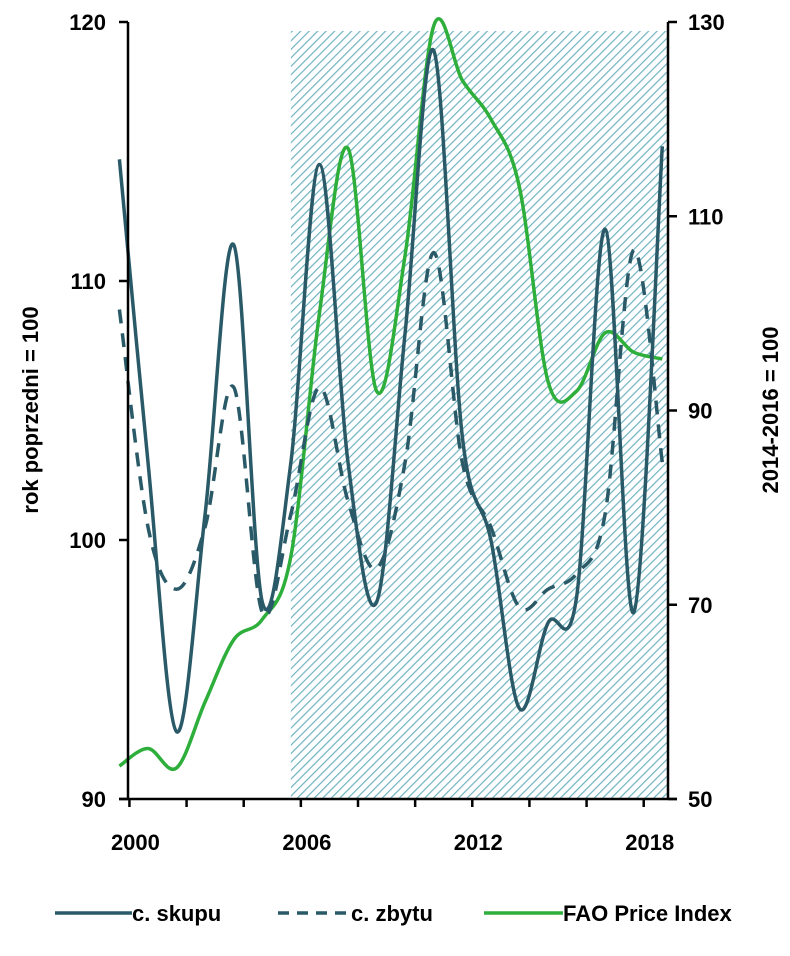 The width and height of the screenshot is (790, 956). Describe the element at coordinates (700, 605) in the screenshot. I see `right-tick-label: 70` at that location.